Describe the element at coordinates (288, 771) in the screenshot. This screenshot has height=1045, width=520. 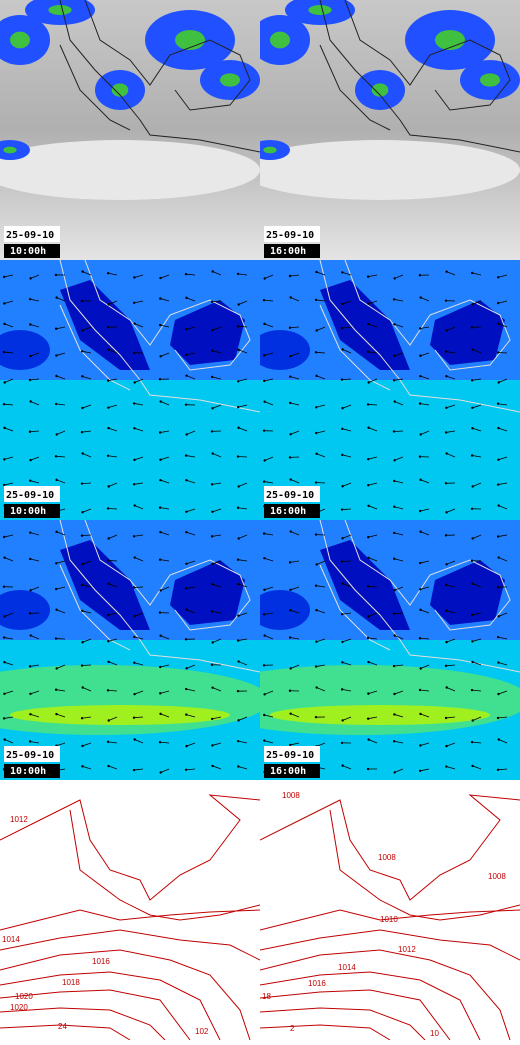
I see `time-label: 16:00h` at that location.